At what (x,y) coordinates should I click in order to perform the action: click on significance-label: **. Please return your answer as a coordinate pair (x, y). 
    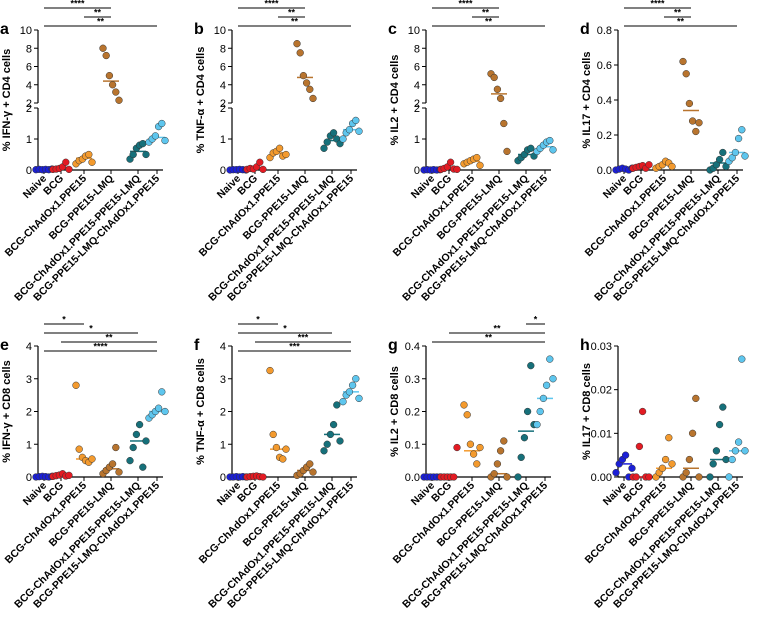
    Looking at the image, I should click on (98, 13).